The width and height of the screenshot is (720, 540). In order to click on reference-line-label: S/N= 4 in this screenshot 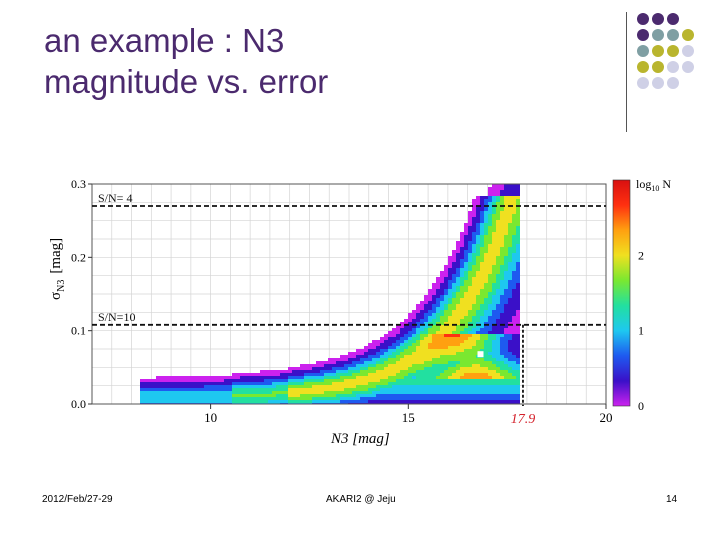, I will do `click(115, 198)`.